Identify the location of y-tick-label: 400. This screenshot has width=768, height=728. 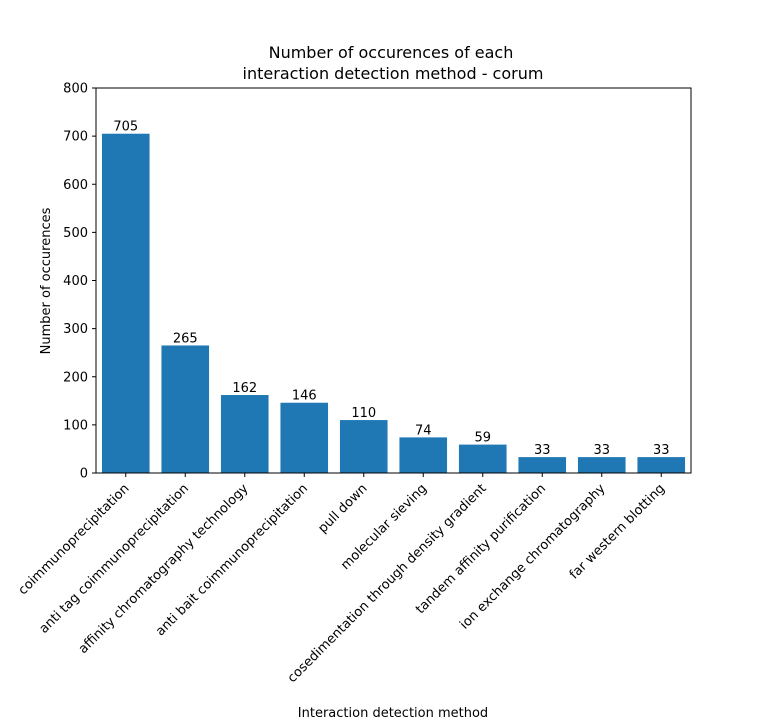
(75, 281).